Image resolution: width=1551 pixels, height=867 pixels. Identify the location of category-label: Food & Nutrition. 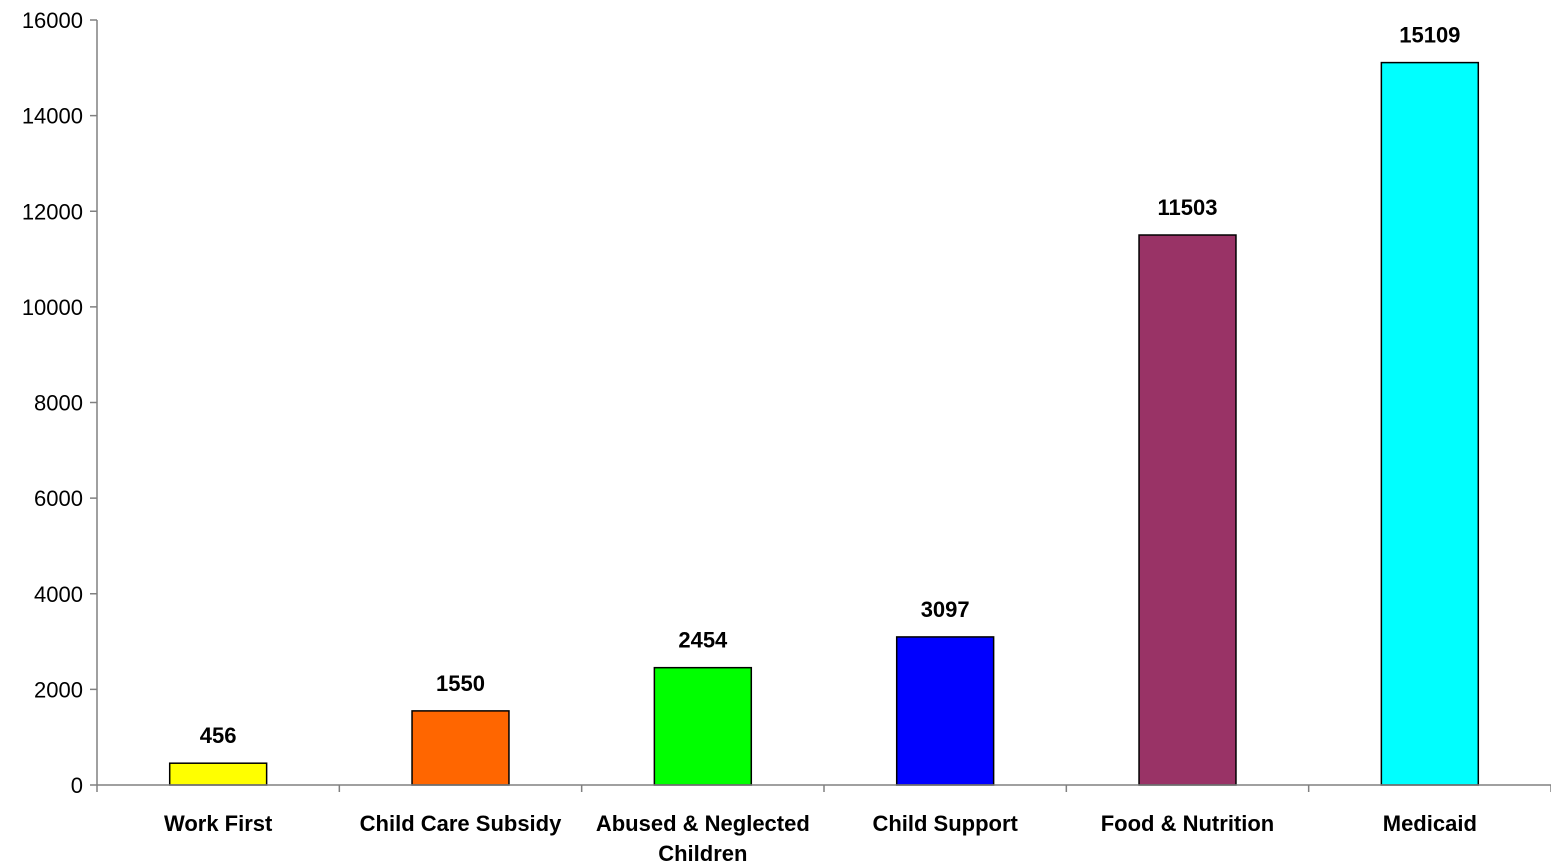
(1188, 823).